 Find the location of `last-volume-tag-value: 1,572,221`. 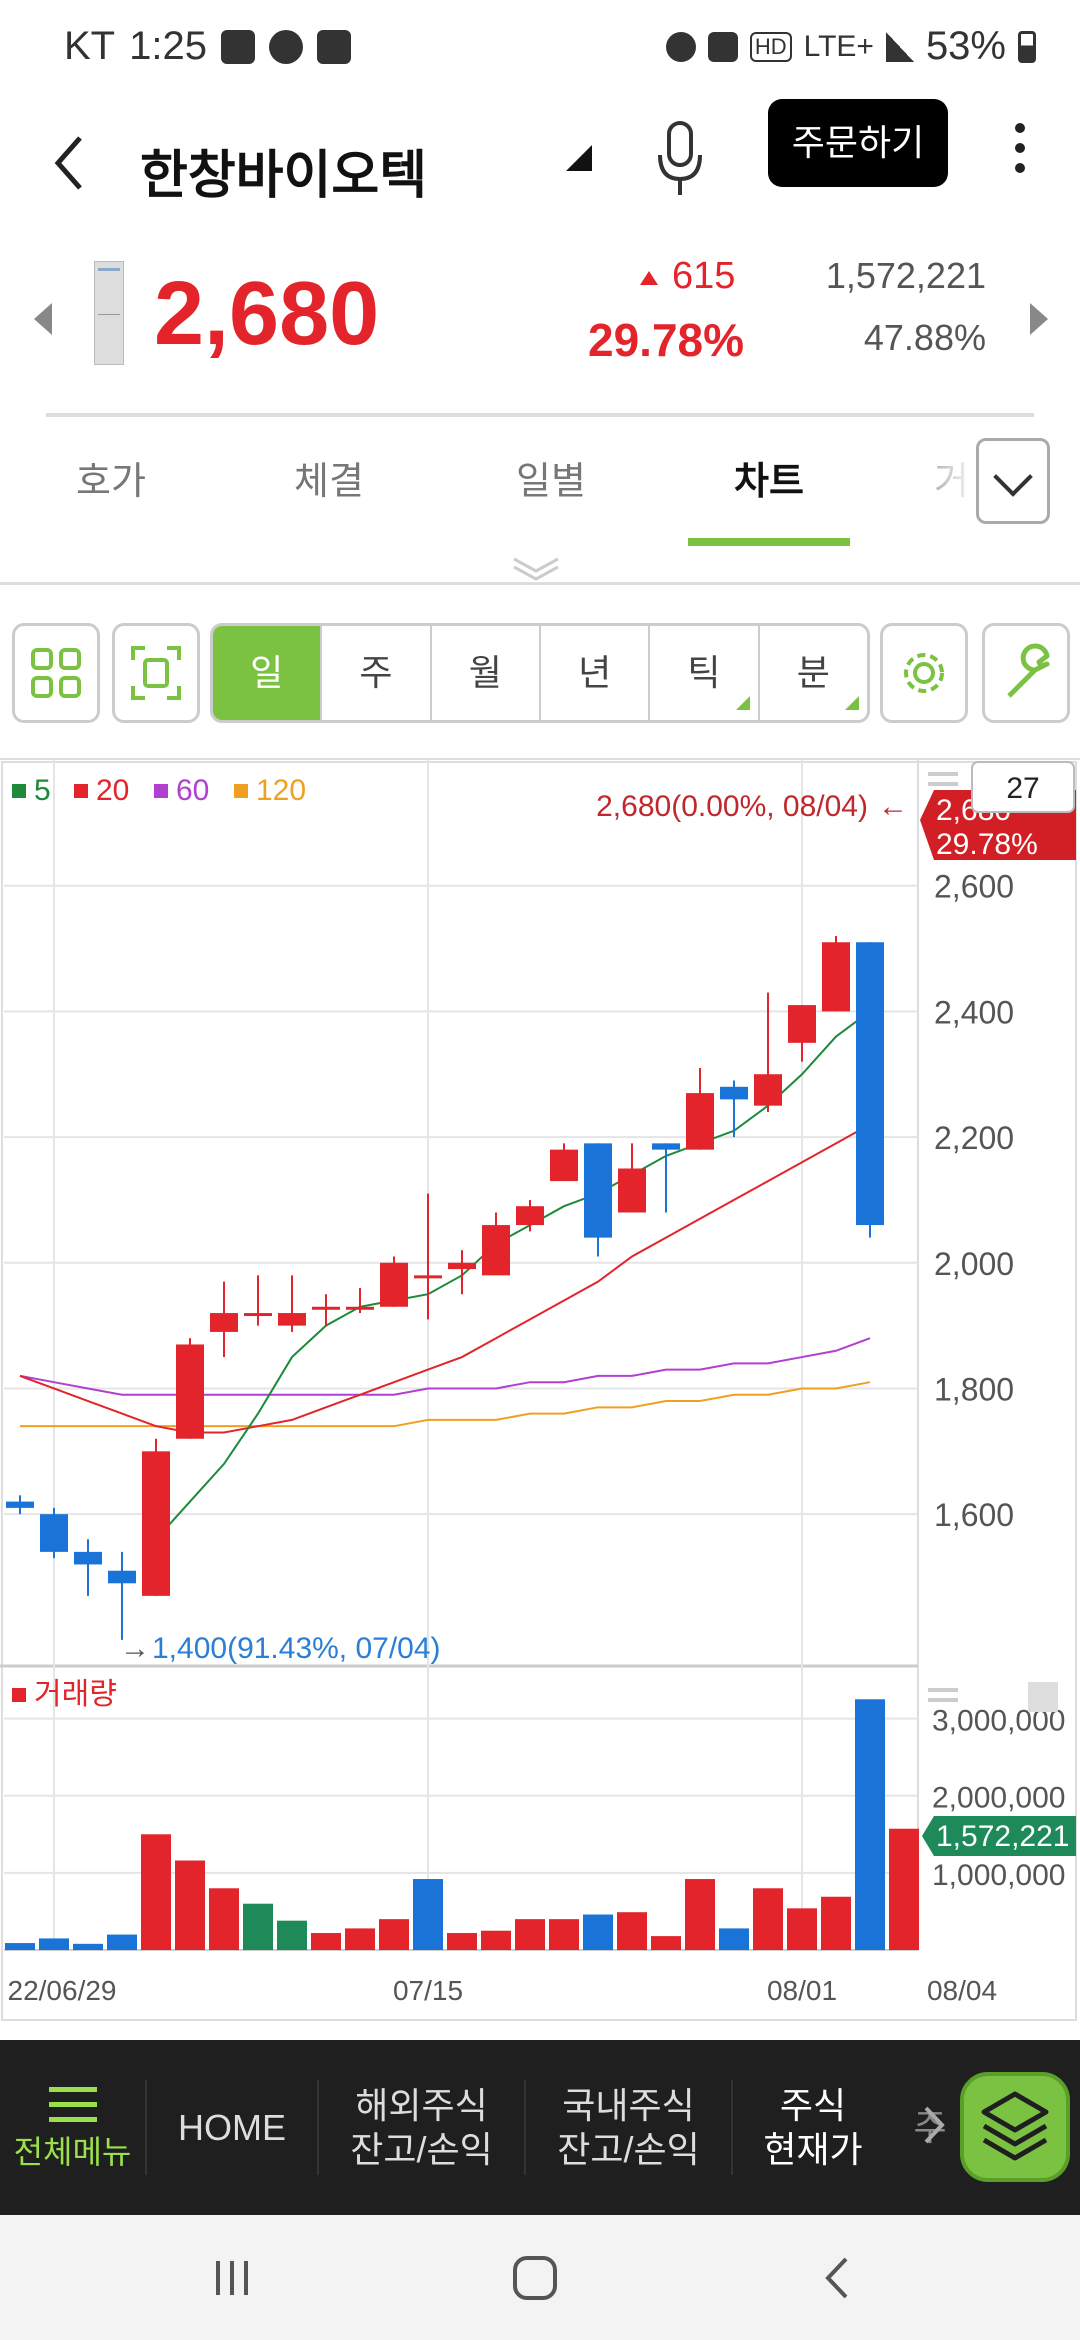

last-volume-tag-value: 1,572,221 is located at coordinates (1002, 1836).